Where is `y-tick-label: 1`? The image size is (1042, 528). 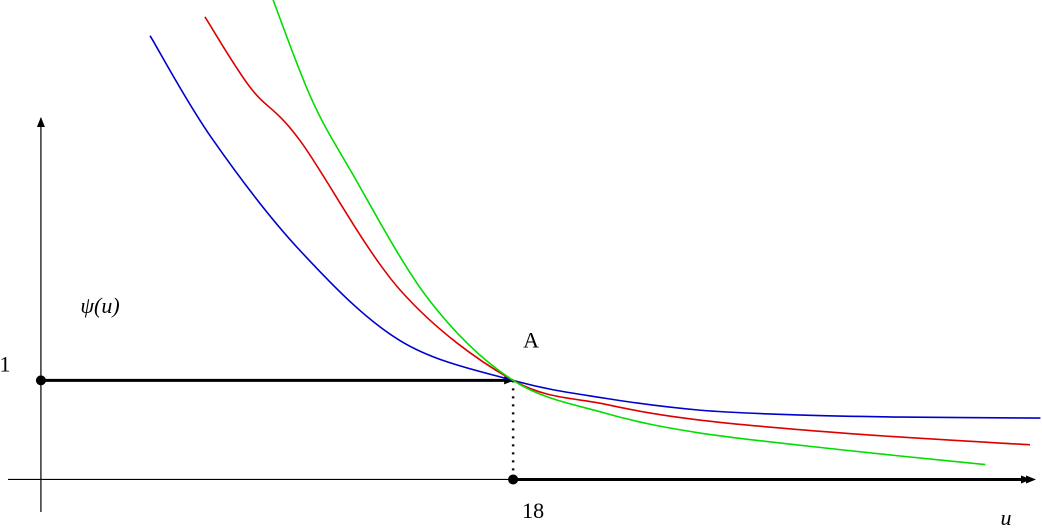
y-tick-label: 1 is located at coordinates (5, 363).